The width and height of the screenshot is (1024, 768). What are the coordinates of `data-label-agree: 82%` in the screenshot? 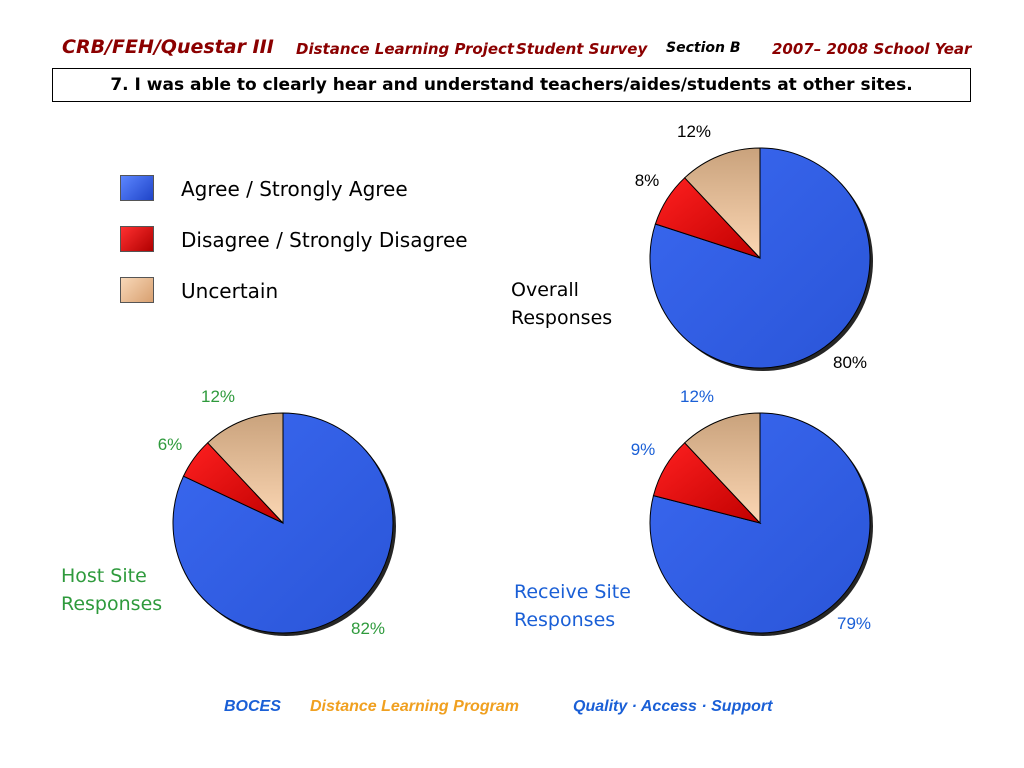 It's located at (368, 628).